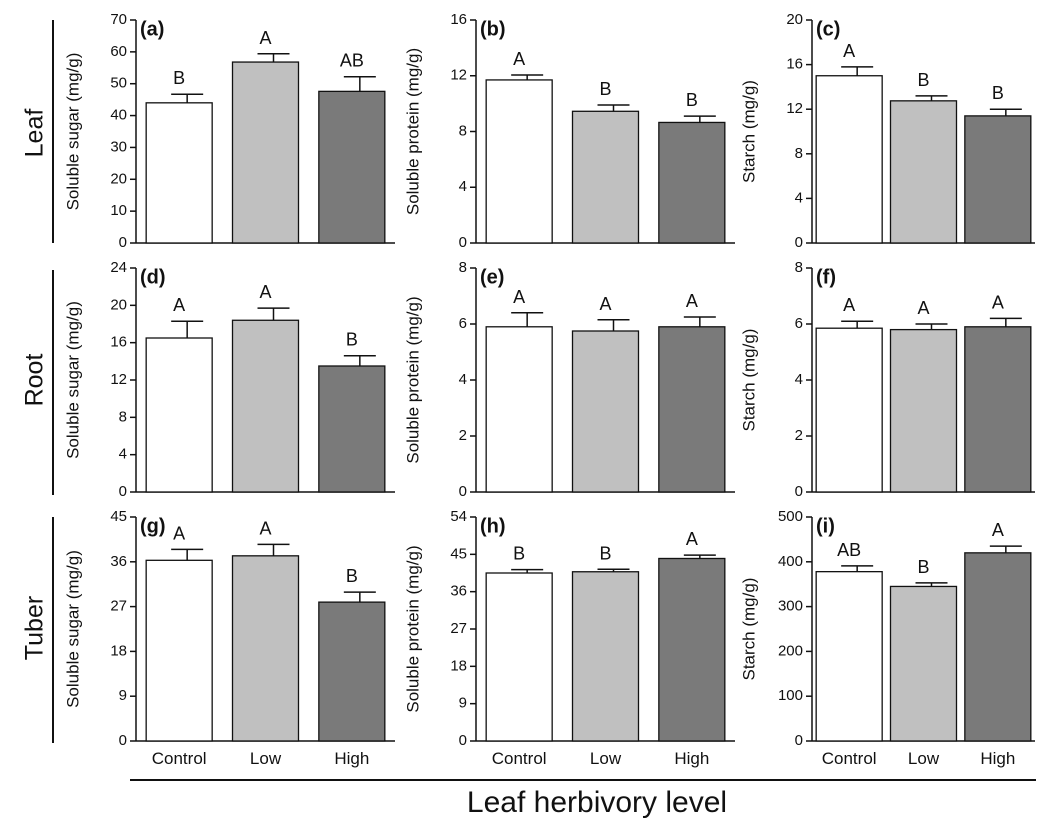  Describe the element at coordinates (790, 516) in the screenshot. I see `y-tick-label-i: 500` at that location.